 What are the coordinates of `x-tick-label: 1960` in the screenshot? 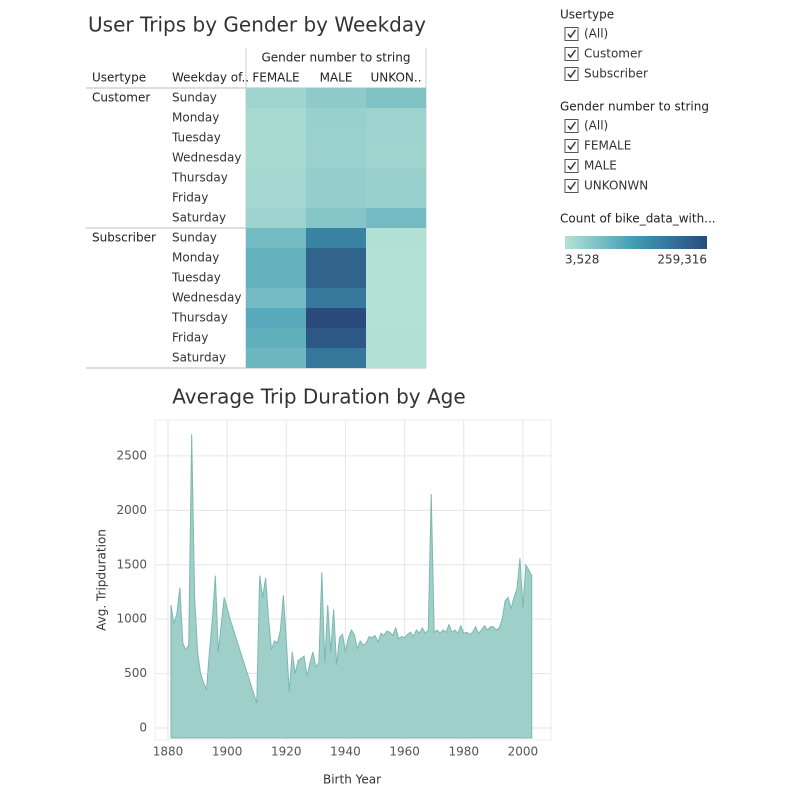 It's located at (404, 752).